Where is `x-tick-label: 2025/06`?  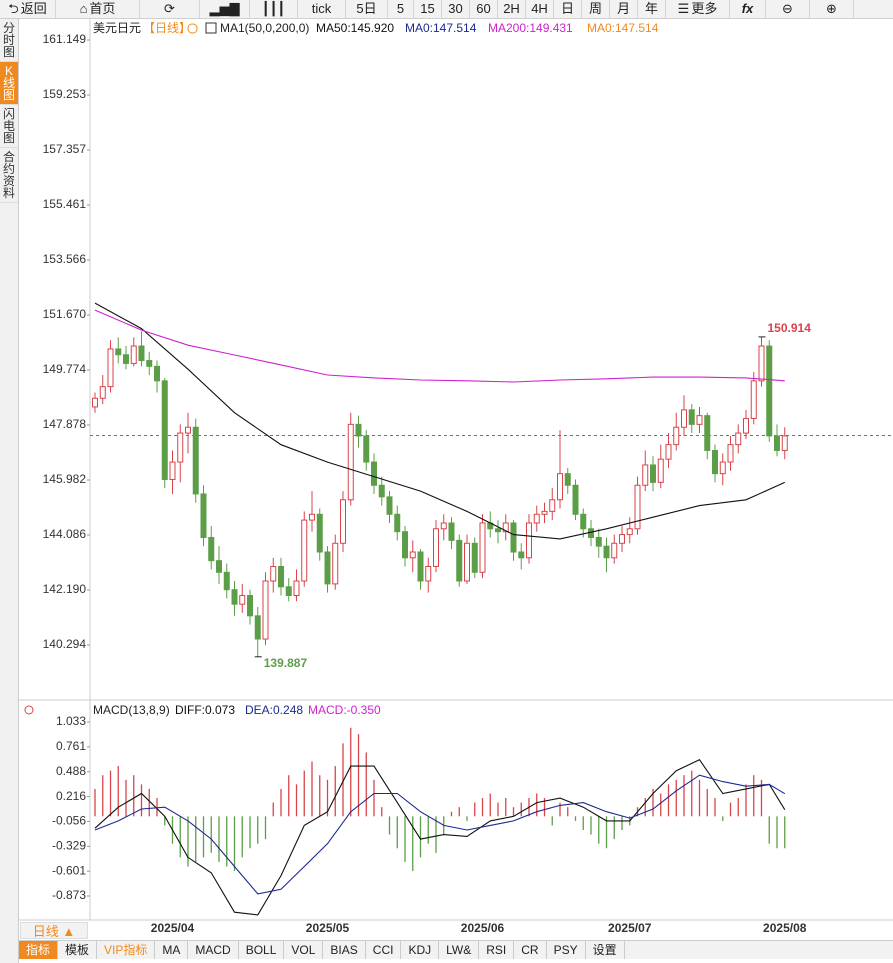
x-tick-label: 2025/06 is located at coordinates (483, 928).